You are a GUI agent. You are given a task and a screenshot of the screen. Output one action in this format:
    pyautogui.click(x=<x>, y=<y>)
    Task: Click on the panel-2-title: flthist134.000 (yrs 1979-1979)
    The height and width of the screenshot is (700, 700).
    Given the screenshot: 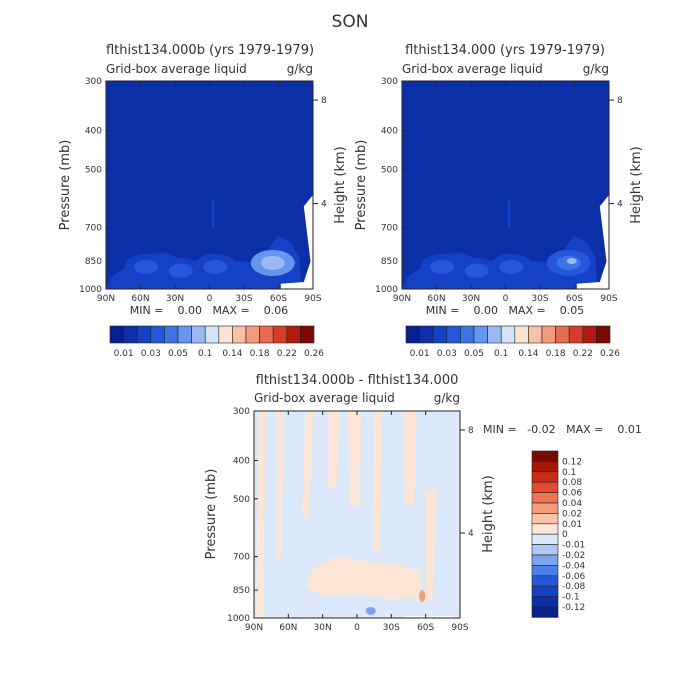 What is the action you would take?
    pyautogui.click(x=505, y=50)
    